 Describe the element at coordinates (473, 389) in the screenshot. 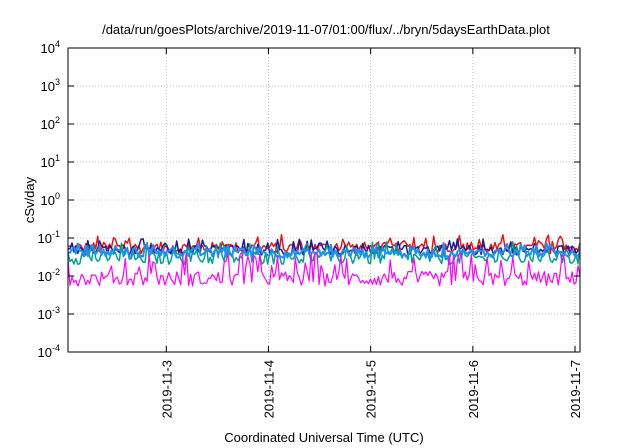

I see `x-tick-label: 2019-11-6` at that location.